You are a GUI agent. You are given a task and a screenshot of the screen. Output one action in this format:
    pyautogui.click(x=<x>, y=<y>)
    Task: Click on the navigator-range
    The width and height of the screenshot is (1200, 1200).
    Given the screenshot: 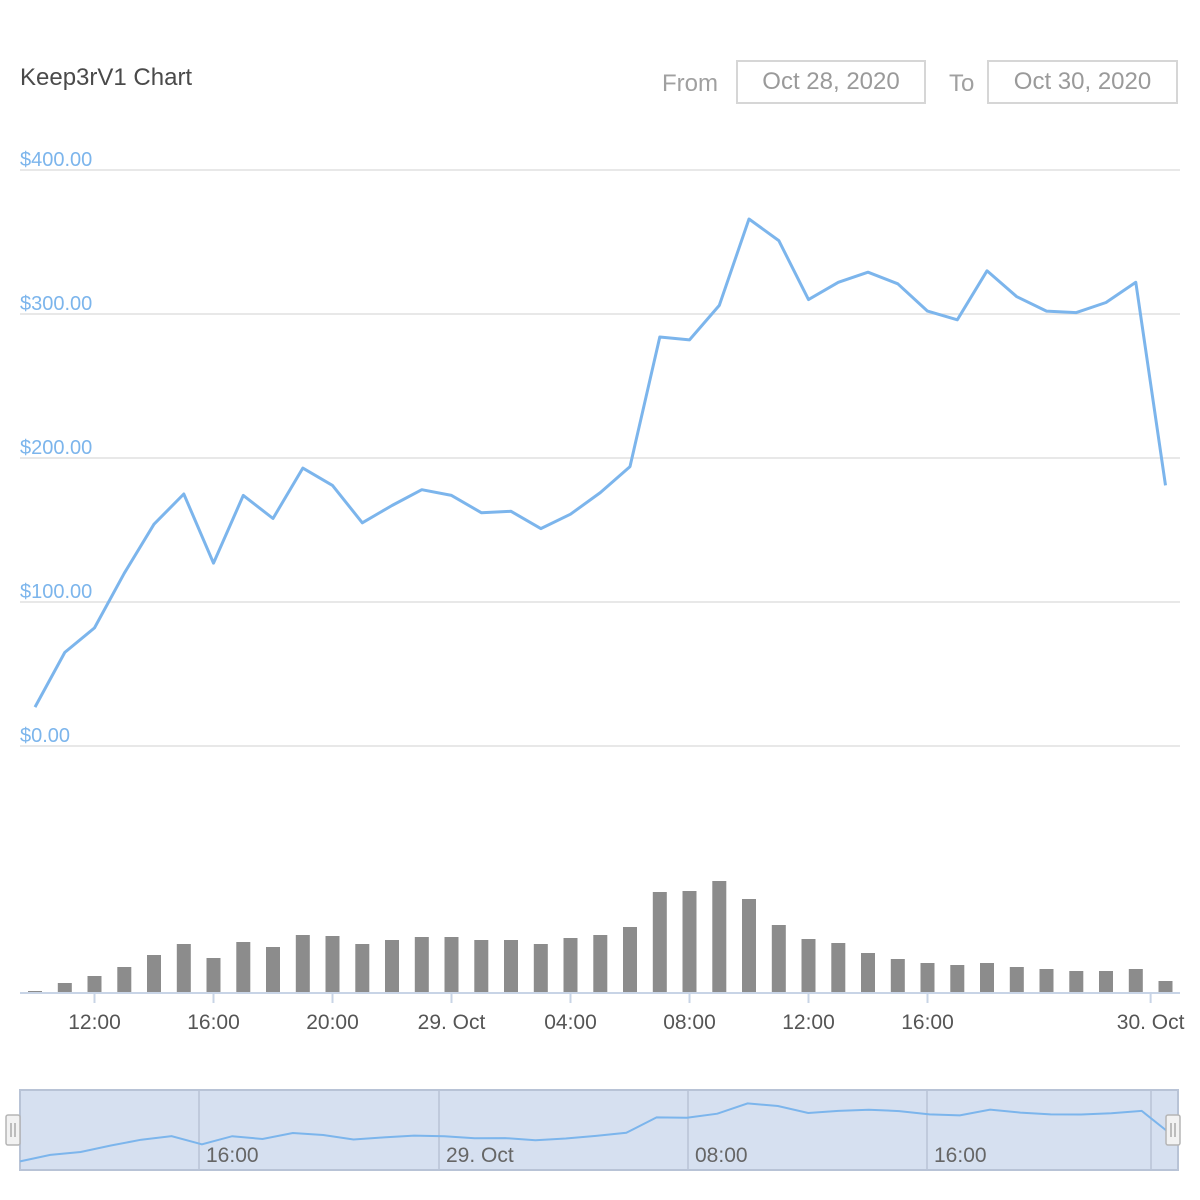 What is the action you would take?
    pyautogui.click(x=599, y=1130)
    